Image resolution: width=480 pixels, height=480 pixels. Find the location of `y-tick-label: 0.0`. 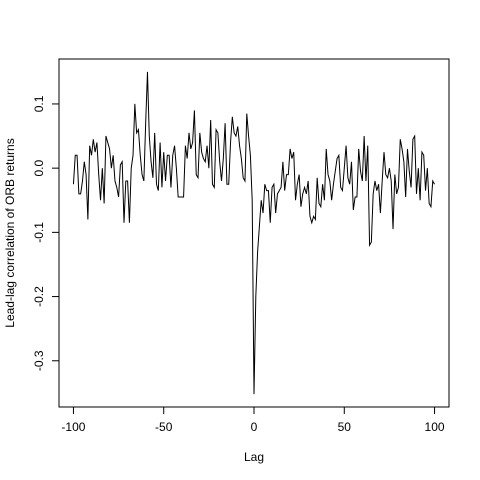

y-tick-label: 0.0 is located at coordinates (39, 167).